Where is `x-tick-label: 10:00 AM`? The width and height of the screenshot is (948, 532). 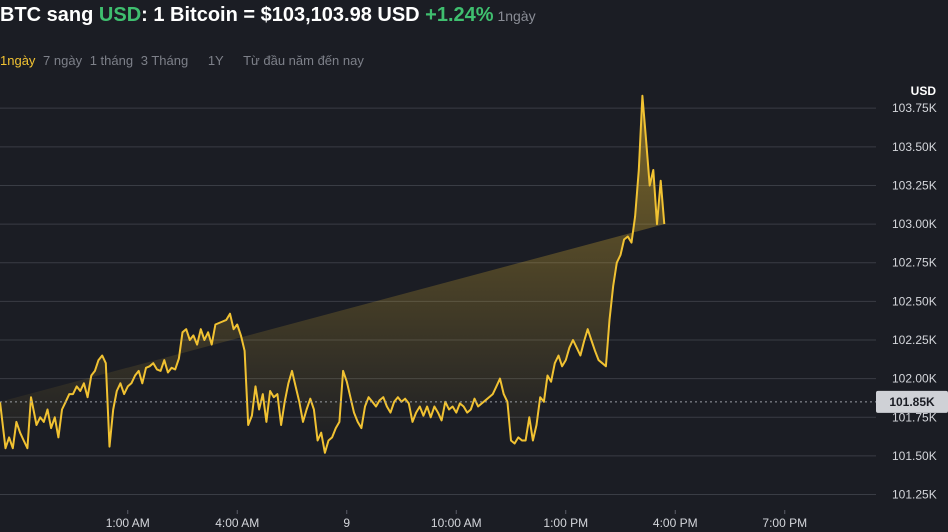 x-tick-label: 10:00 AM is located at coordinates (456, 523).